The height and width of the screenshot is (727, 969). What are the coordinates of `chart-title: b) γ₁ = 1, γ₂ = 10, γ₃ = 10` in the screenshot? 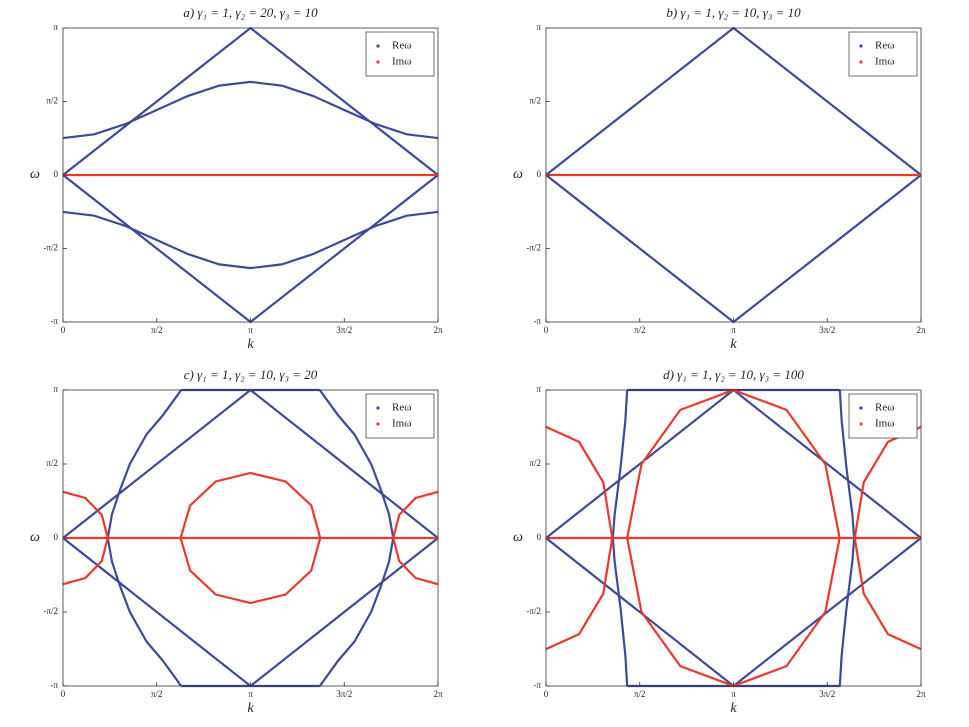 It's located at (733, 12).